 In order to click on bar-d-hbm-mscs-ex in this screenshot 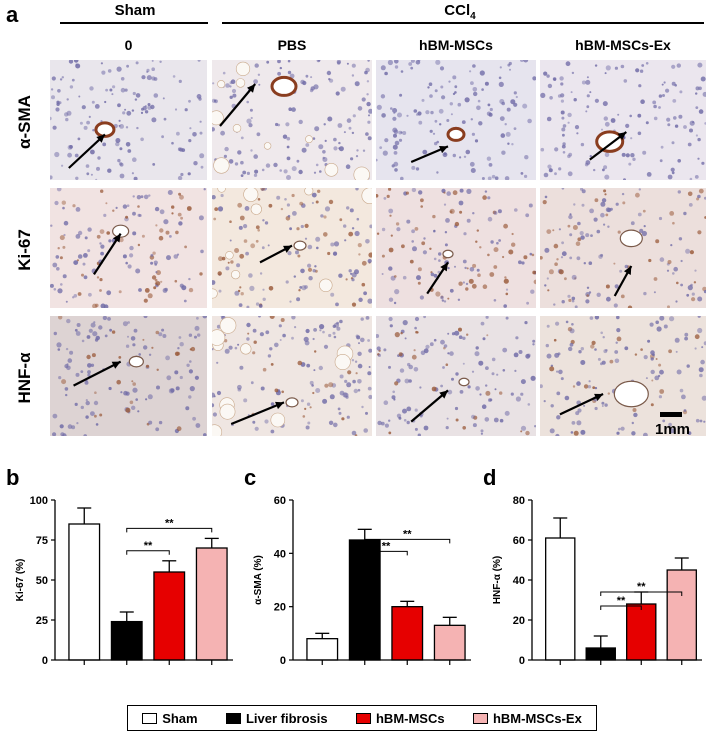, I will do `click(681, 615)`.